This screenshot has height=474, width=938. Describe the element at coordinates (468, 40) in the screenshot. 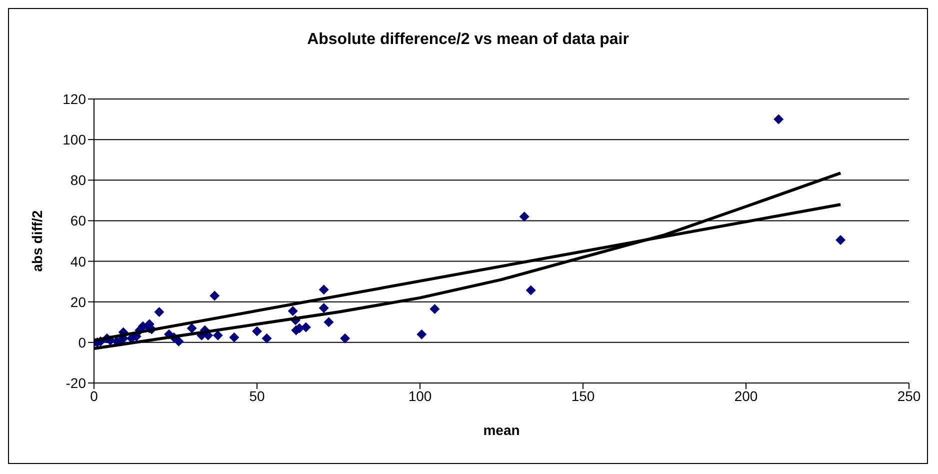

I see `chart-title: Absolute difference/2 vs mean of data pair` at that location.